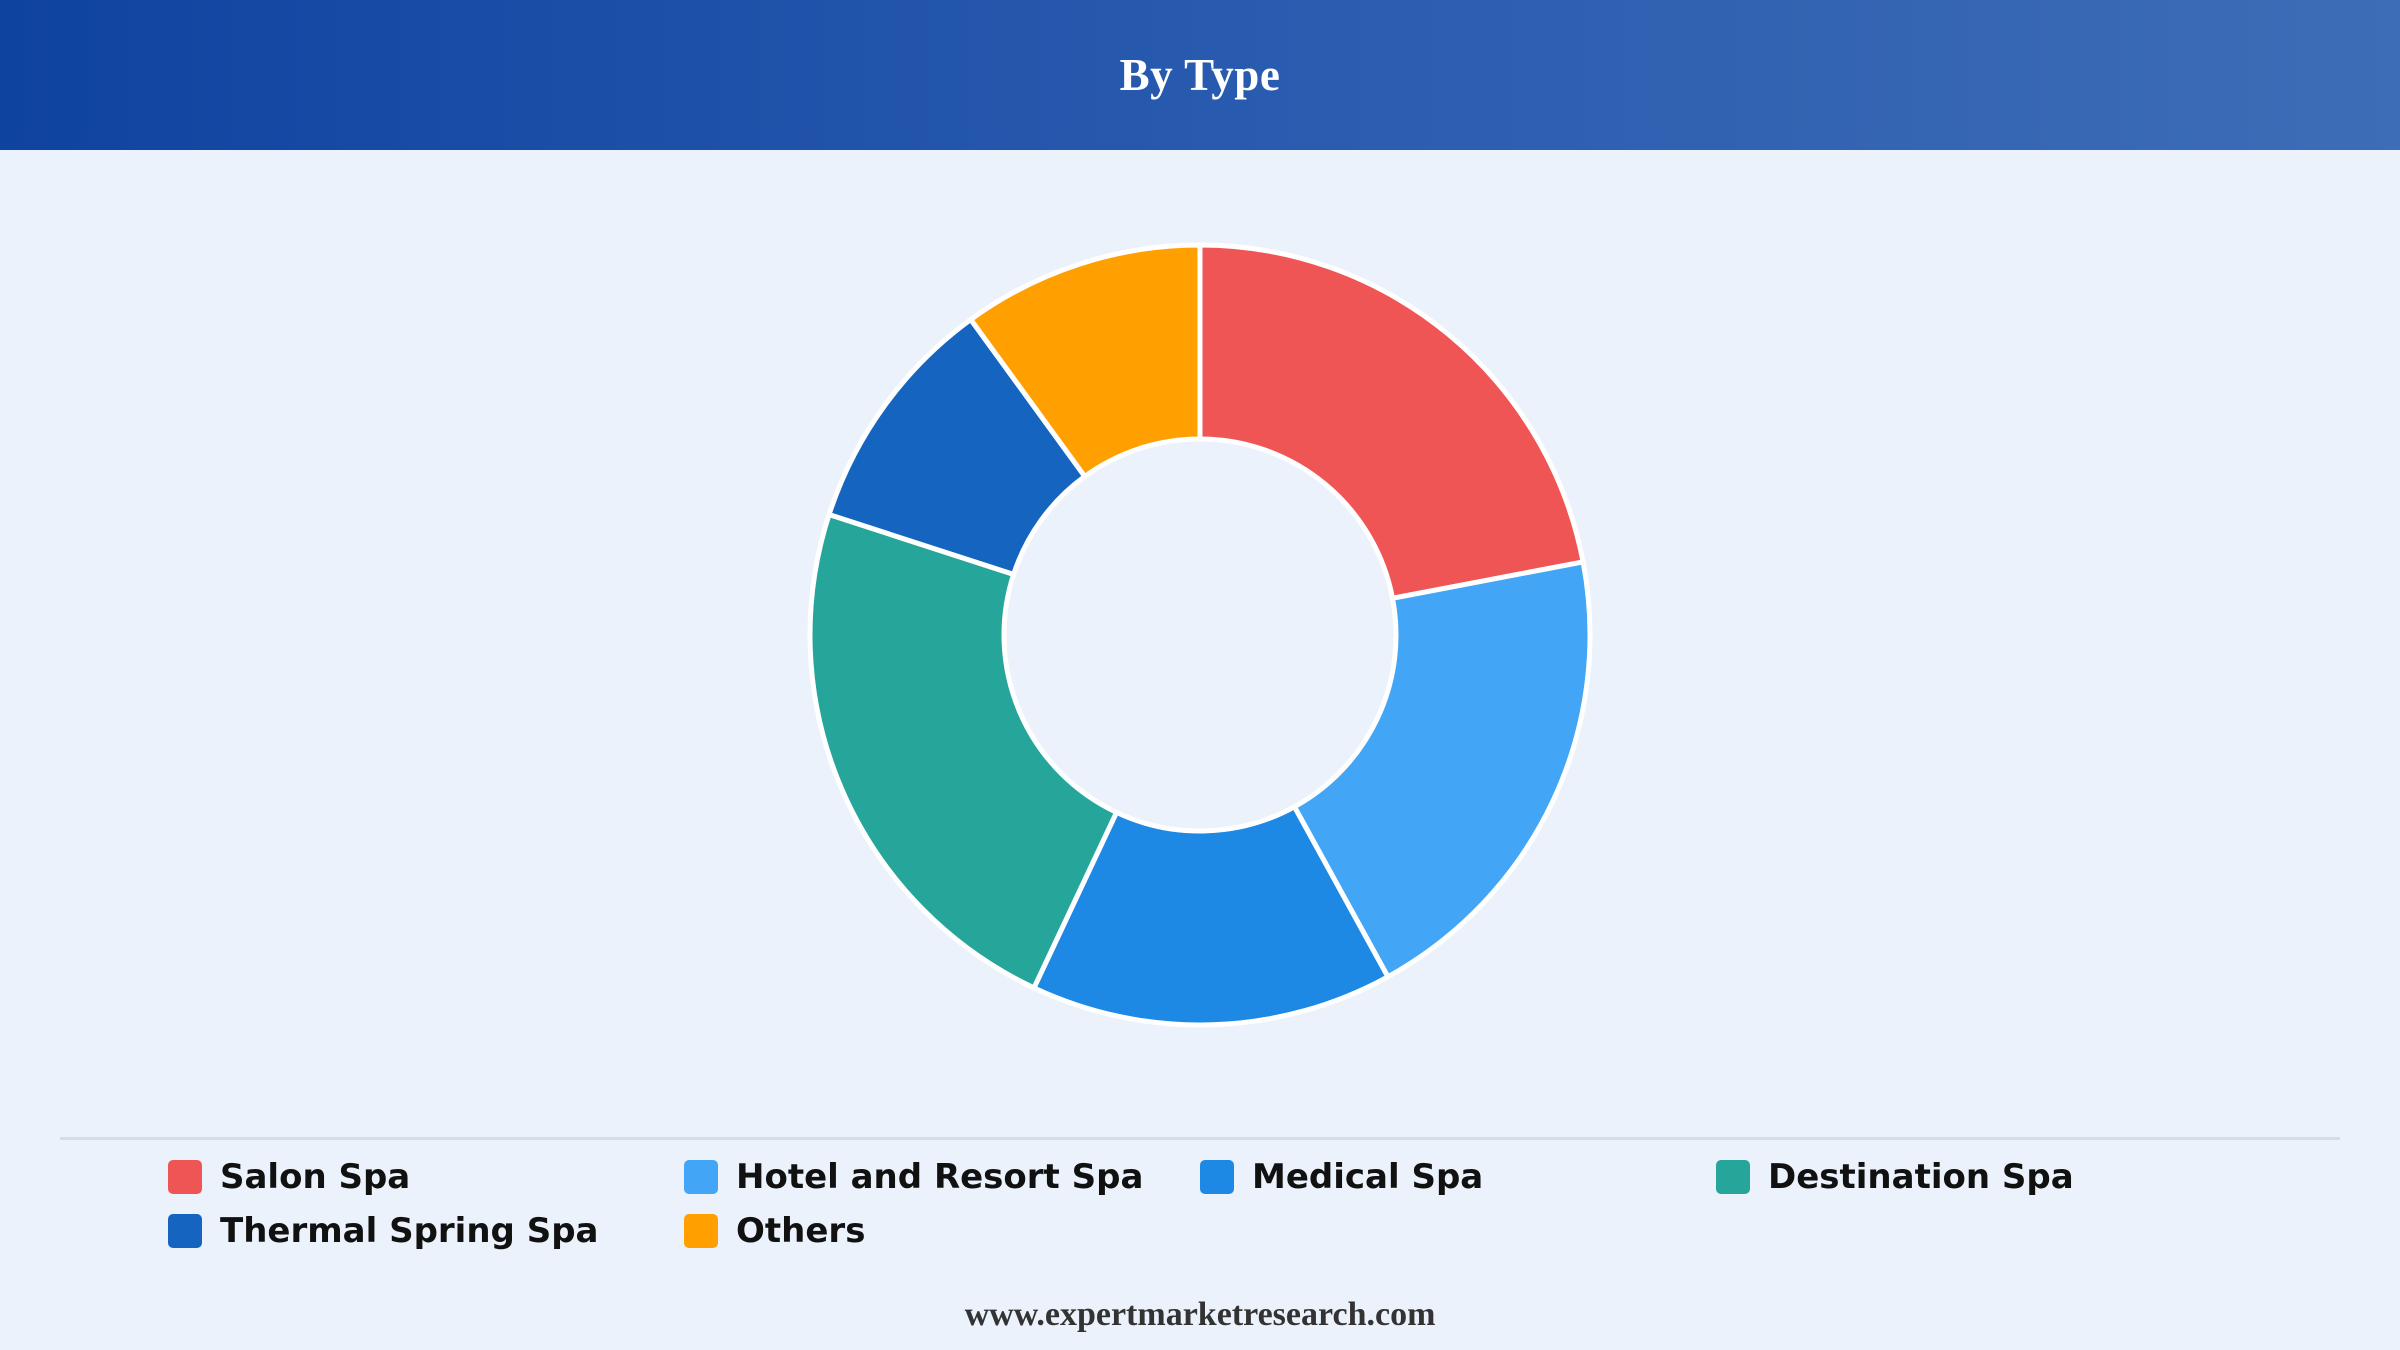 This screenshot has height=1350, width=2400. I want to click on slice-medical-spa, so click(1211, 916).